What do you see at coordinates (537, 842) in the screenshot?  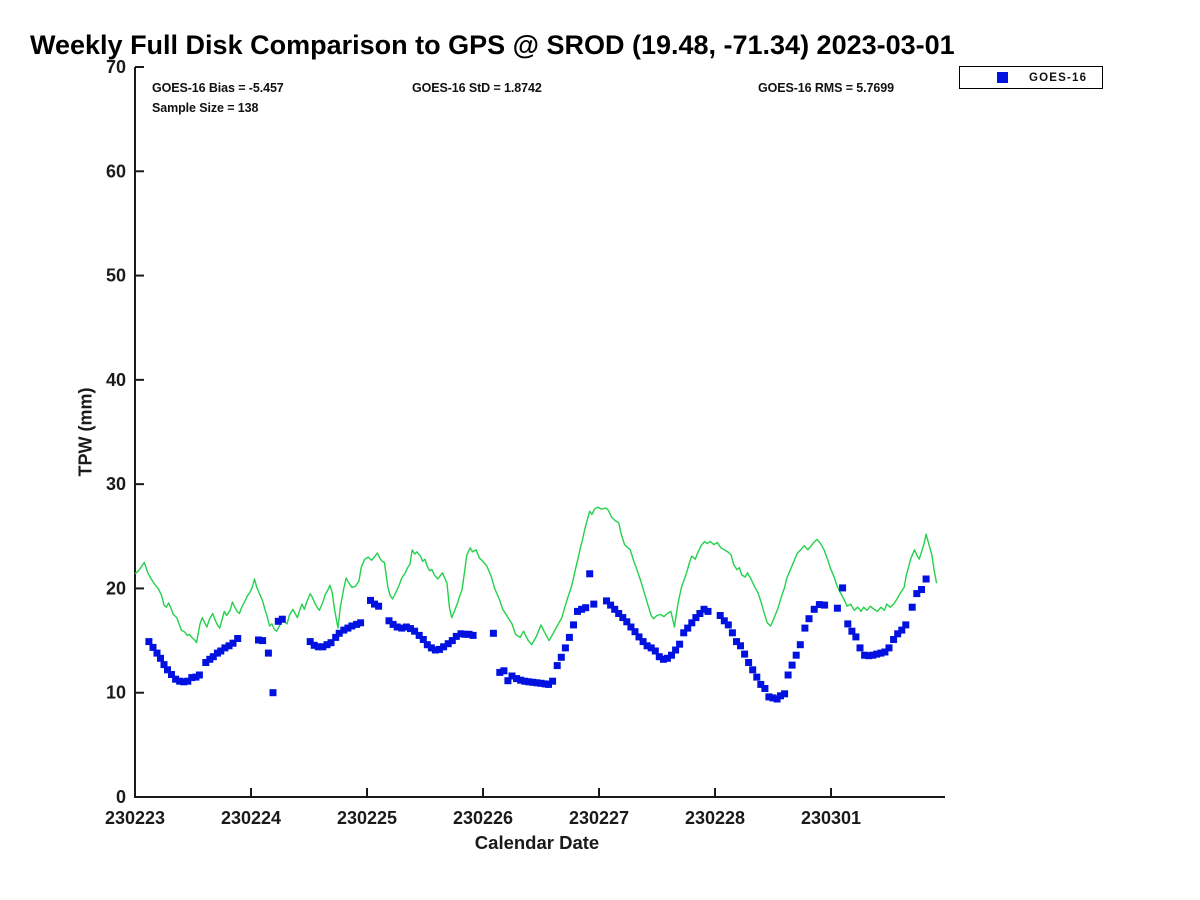 I see `x-axis-label: Calendar Date` at bounding box center [537, 842].